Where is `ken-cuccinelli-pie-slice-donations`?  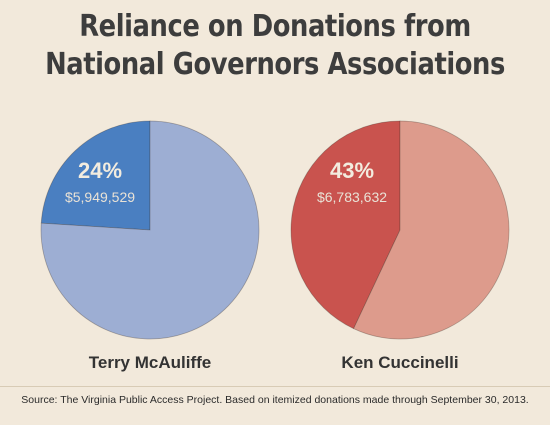 ken-cuccinelli-pie-slice-donations is located at coordinates (345, 225).